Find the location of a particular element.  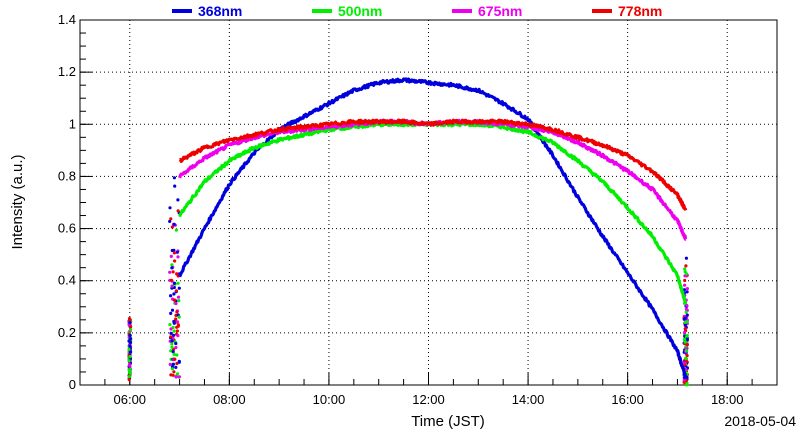

x-tick-label: 08:00 is located at coordinates (229, 399).